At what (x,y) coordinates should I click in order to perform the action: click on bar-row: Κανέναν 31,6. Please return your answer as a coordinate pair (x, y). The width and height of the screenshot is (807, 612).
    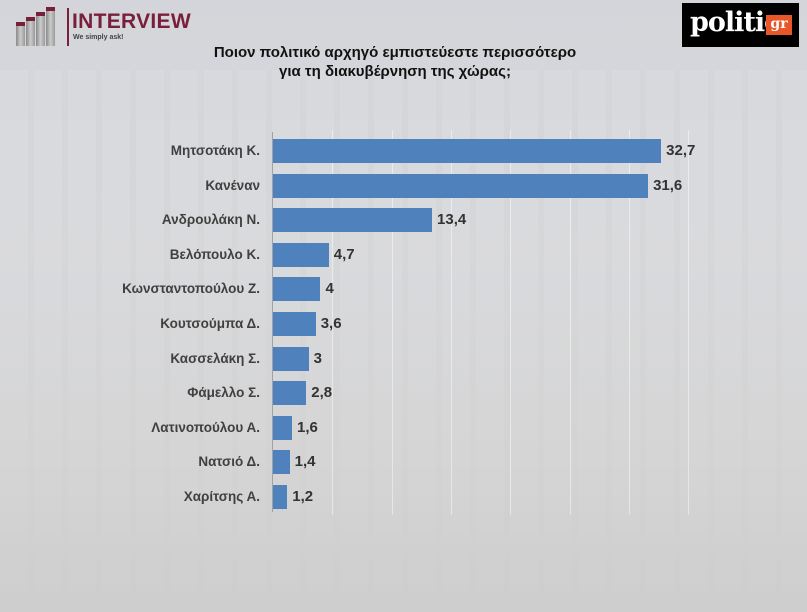
    Looking at the image, I should click on (403, 185).